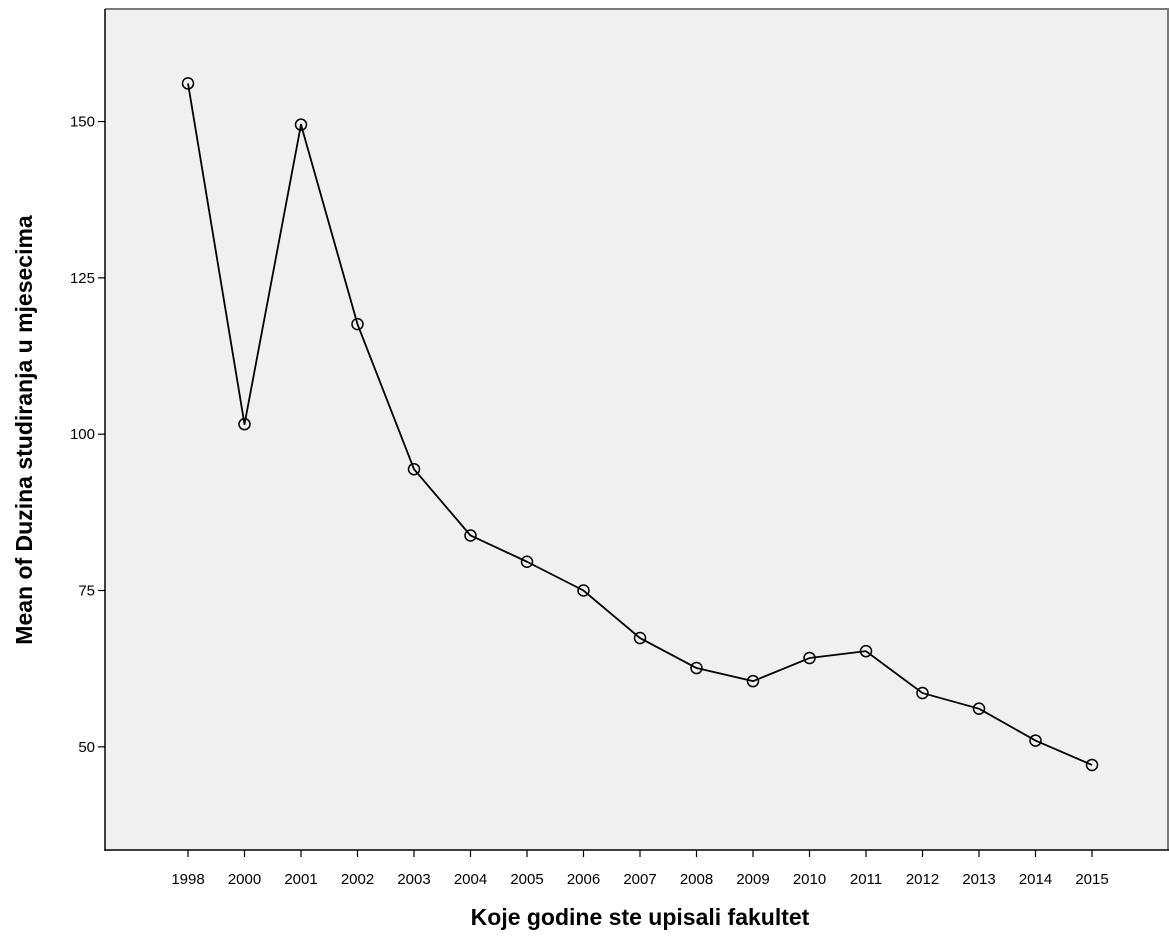 This screenshot has height=943, width=1169. Describe the element at coordinates (1091, 879) in the screenshot. I see `x-tick-label: 2015` at that location.